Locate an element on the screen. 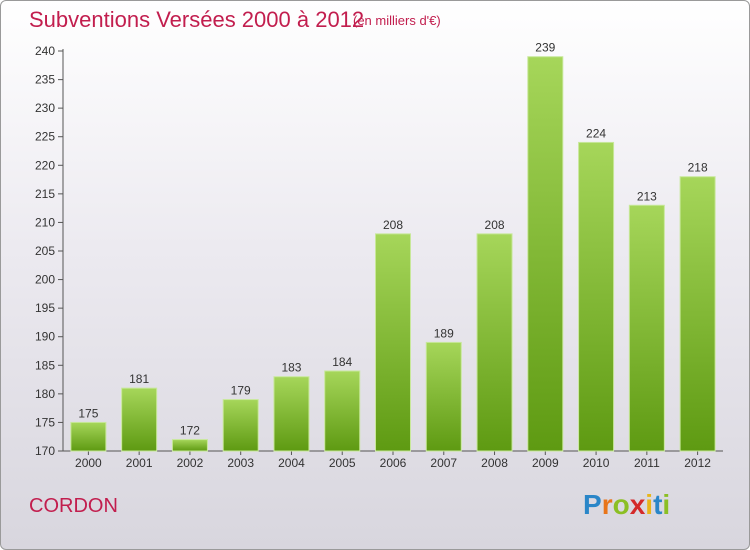 This screenshot has width=750, height=550. x-tick-label: 2003 is located at coordinates (240, 463).